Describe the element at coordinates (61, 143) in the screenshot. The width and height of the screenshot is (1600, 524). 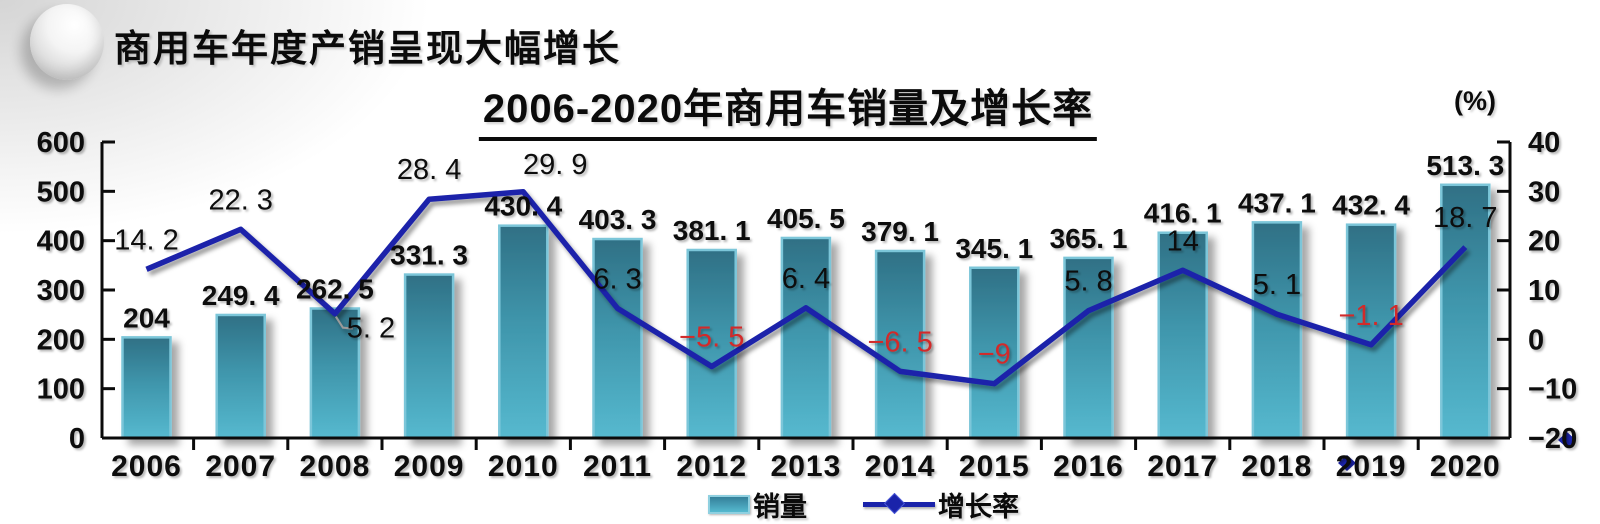
I see `left-axis-tick-label: 600` at that location.